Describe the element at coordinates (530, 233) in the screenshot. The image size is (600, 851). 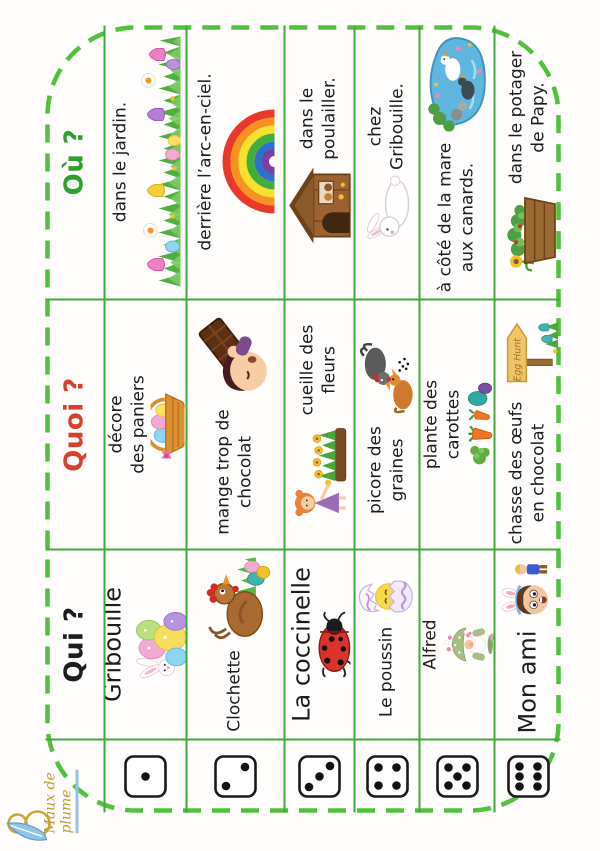
I see `raised-garden-bed-icon` at that location.